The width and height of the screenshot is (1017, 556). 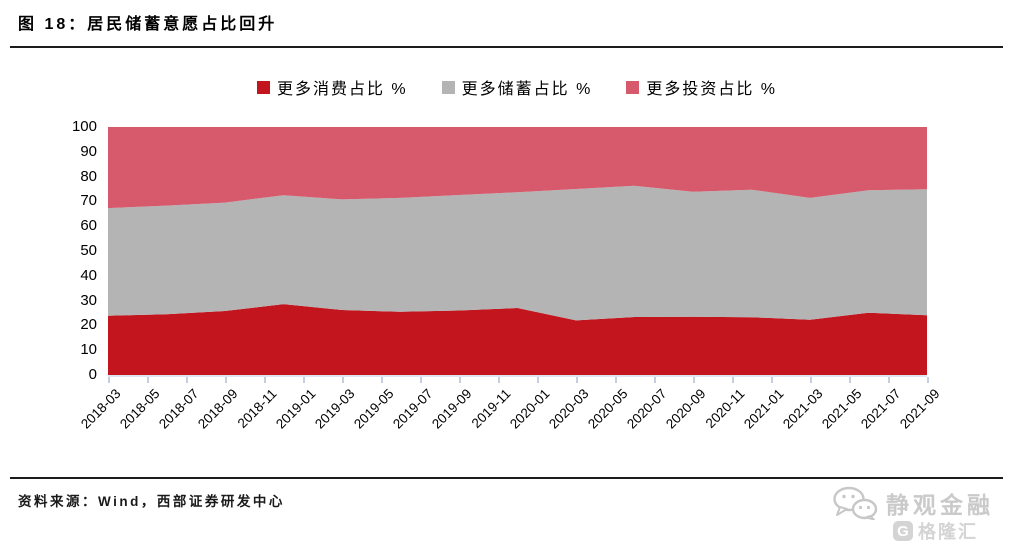 I want to click on watermark-brand: 静观金融, so click(x=913, y=503).